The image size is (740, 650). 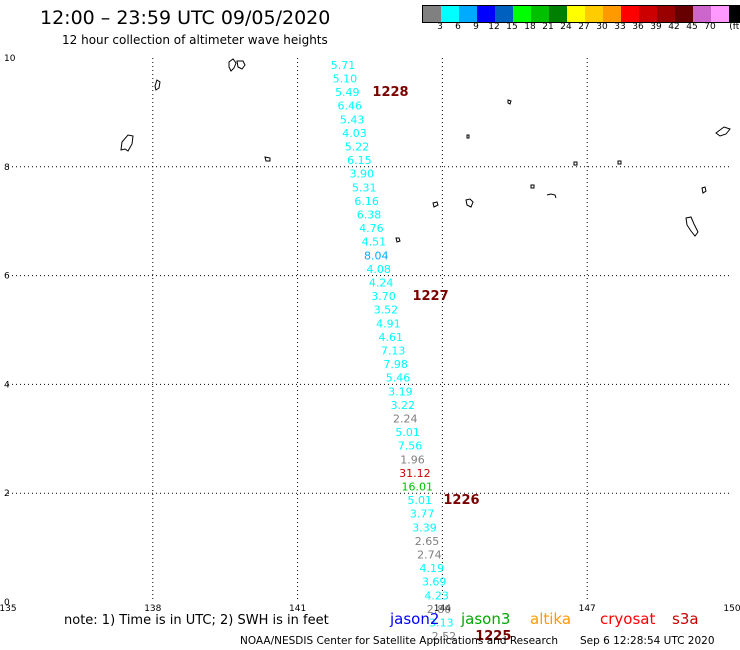 I want to click on legend-label: 6, so click(x=458, y=27).